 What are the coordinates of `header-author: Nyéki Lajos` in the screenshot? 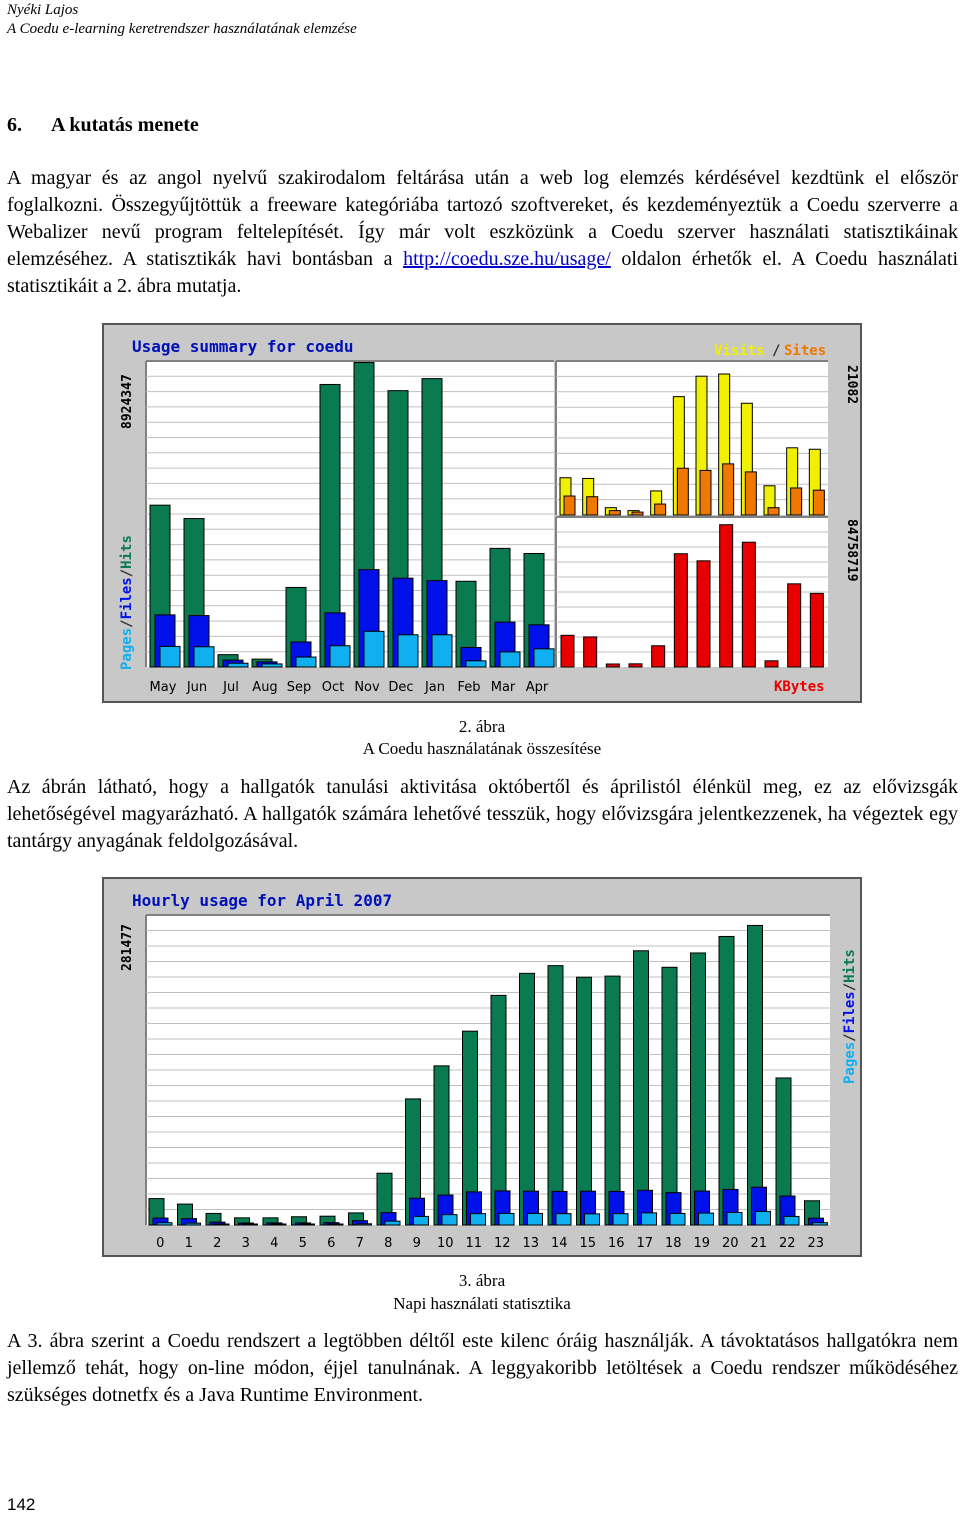 It's located at (43, 10).